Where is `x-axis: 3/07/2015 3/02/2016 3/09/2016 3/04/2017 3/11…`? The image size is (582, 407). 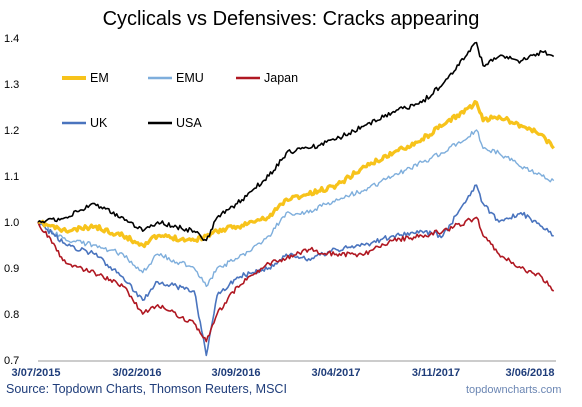 x-axis: 3/07/2015 3/02/2016 3/09/2016 3/04/2017 3/11… is located at coordinates (284, 369).